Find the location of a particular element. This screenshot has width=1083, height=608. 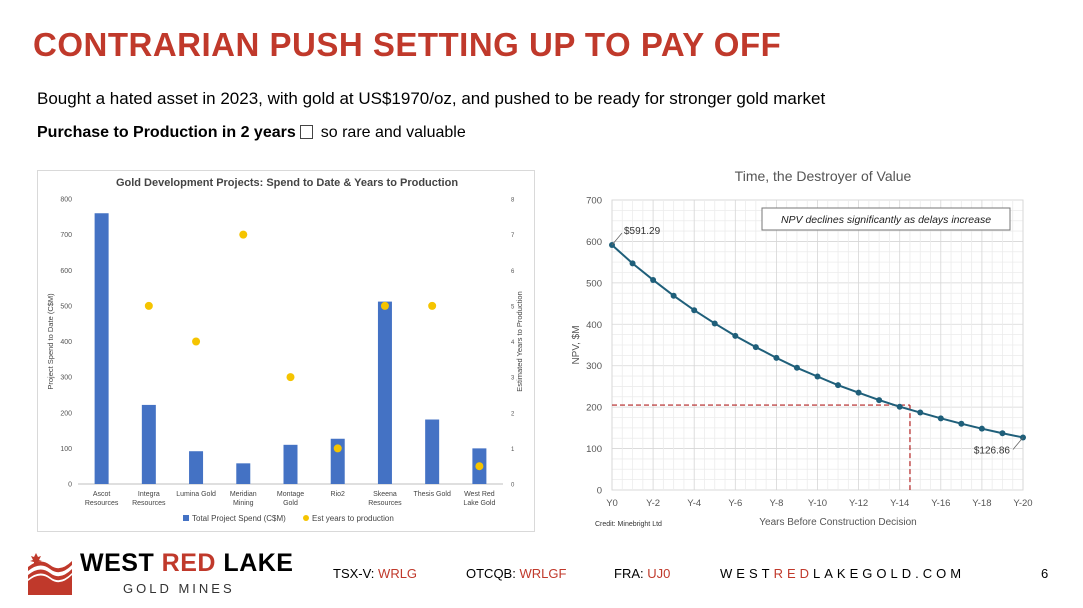

legend-dot-swatch is located at coordinates (306, 518).